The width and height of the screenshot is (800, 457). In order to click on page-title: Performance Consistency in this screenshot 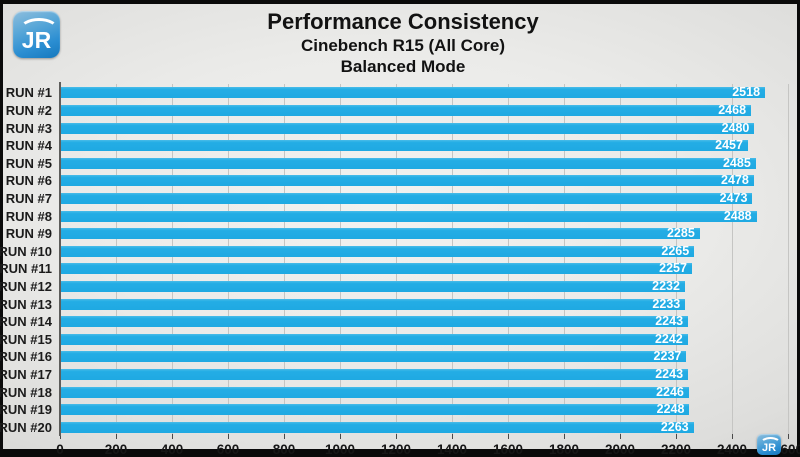, I will do `click(403, 21)`.